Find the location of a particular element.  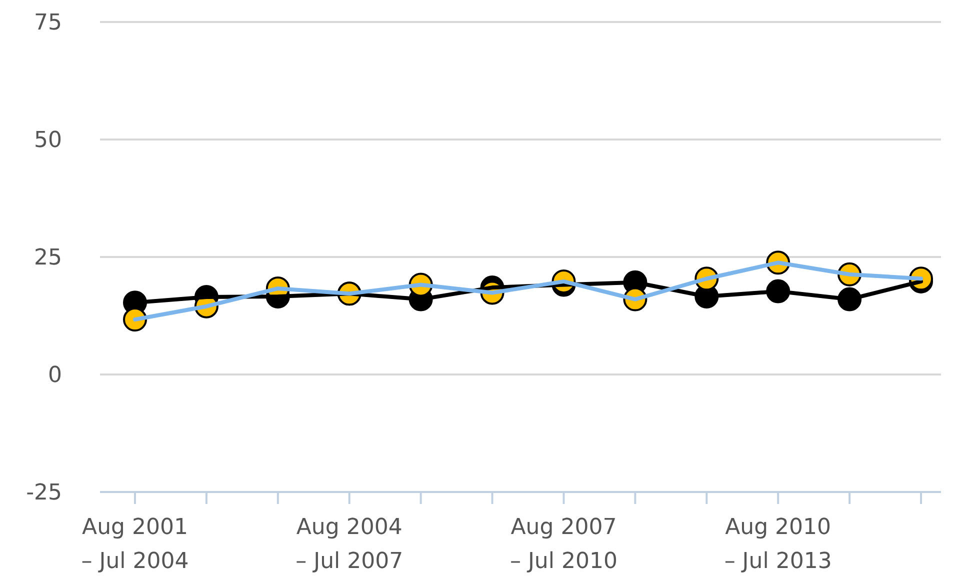

x-tick-label: Aug 2007 – Jul 2010 is located at coordinates (564, 544).